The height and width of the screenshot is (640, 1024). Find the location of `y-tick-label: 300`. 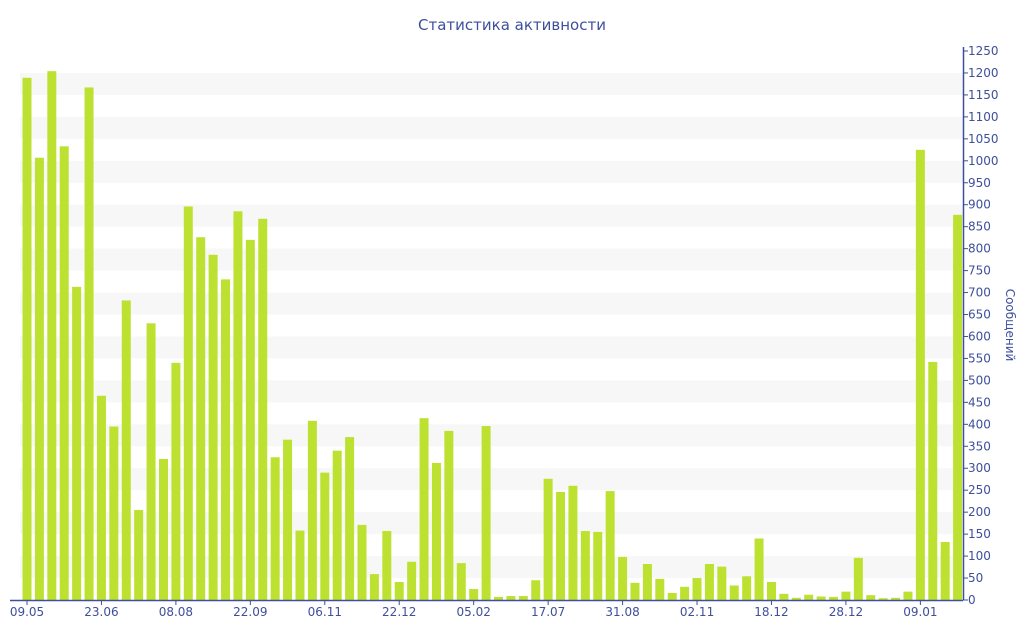

y-tick-label: 300 is located at coordinates (979, 468).